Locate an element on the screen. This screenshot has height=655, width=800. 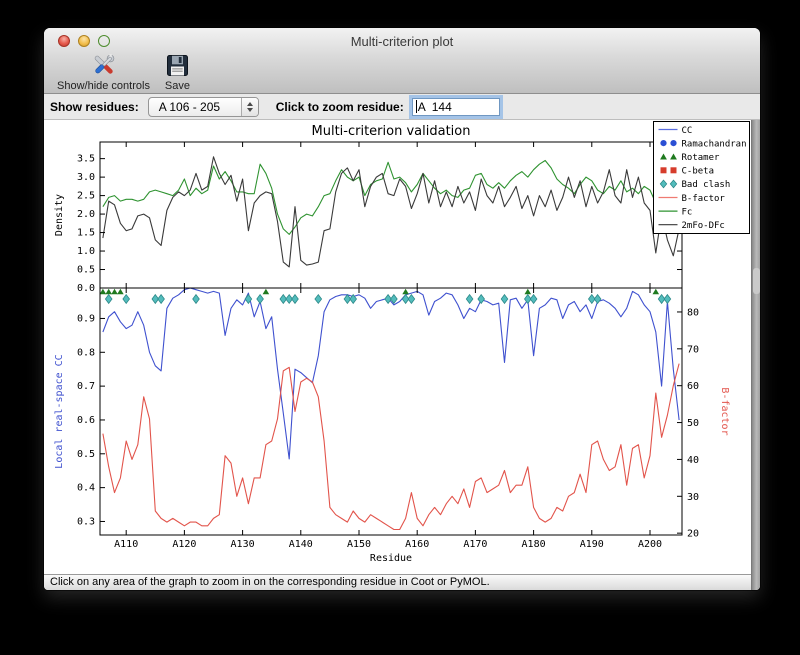
title-bar: Multi-criterion plot is located at coordinates (402, 40).